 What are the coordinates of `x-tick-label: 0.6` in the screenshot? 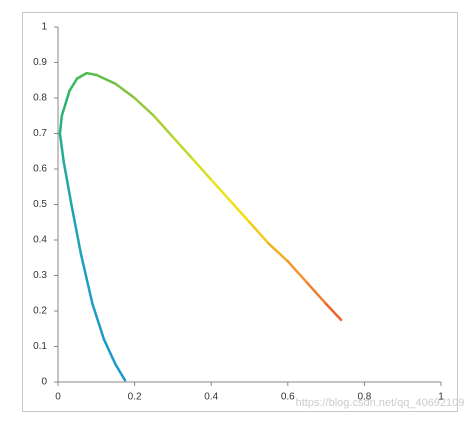 It's located at (288, 397).